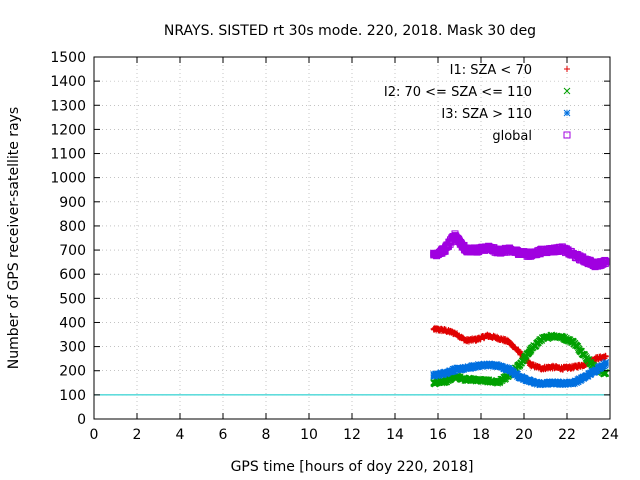 This screenshot has width=640, height=480. I want to click on y-tick-label: 0, so click(81, 420).